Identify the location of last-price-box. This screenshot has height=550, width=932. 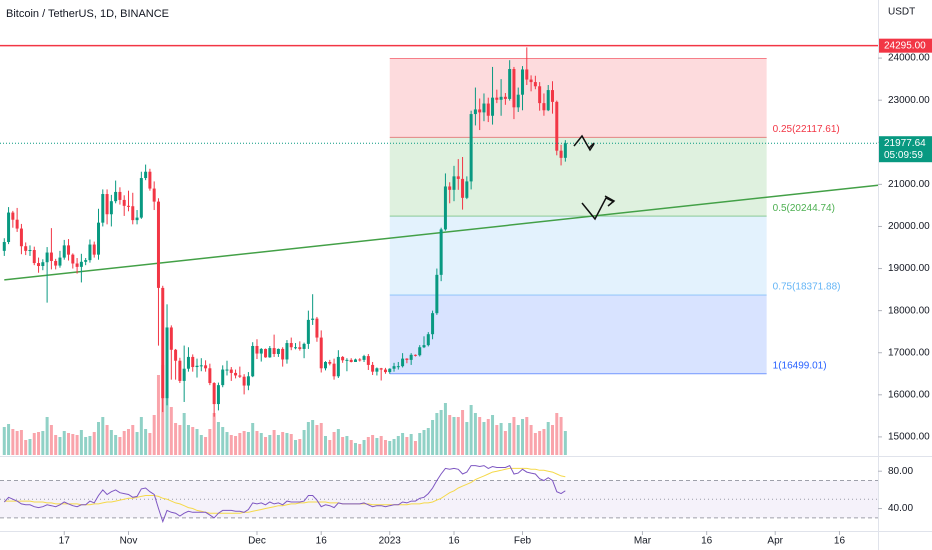
(905, 149).